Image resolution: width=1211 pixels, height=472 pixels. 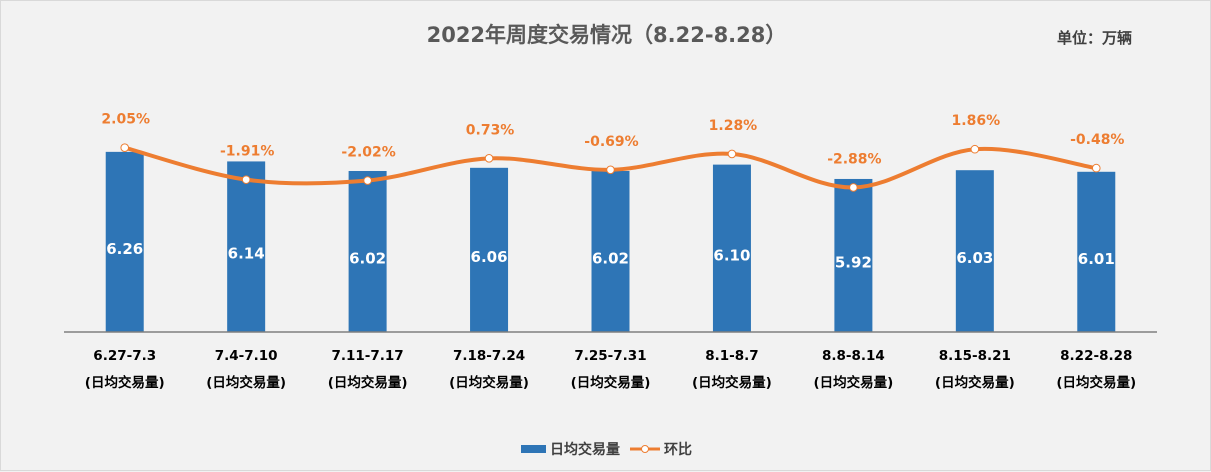 What do you see at coordinates (124, 356) in the screenshot?
I see `x-tick-label: 6.27-7.3` at bounding box center [124, 356].